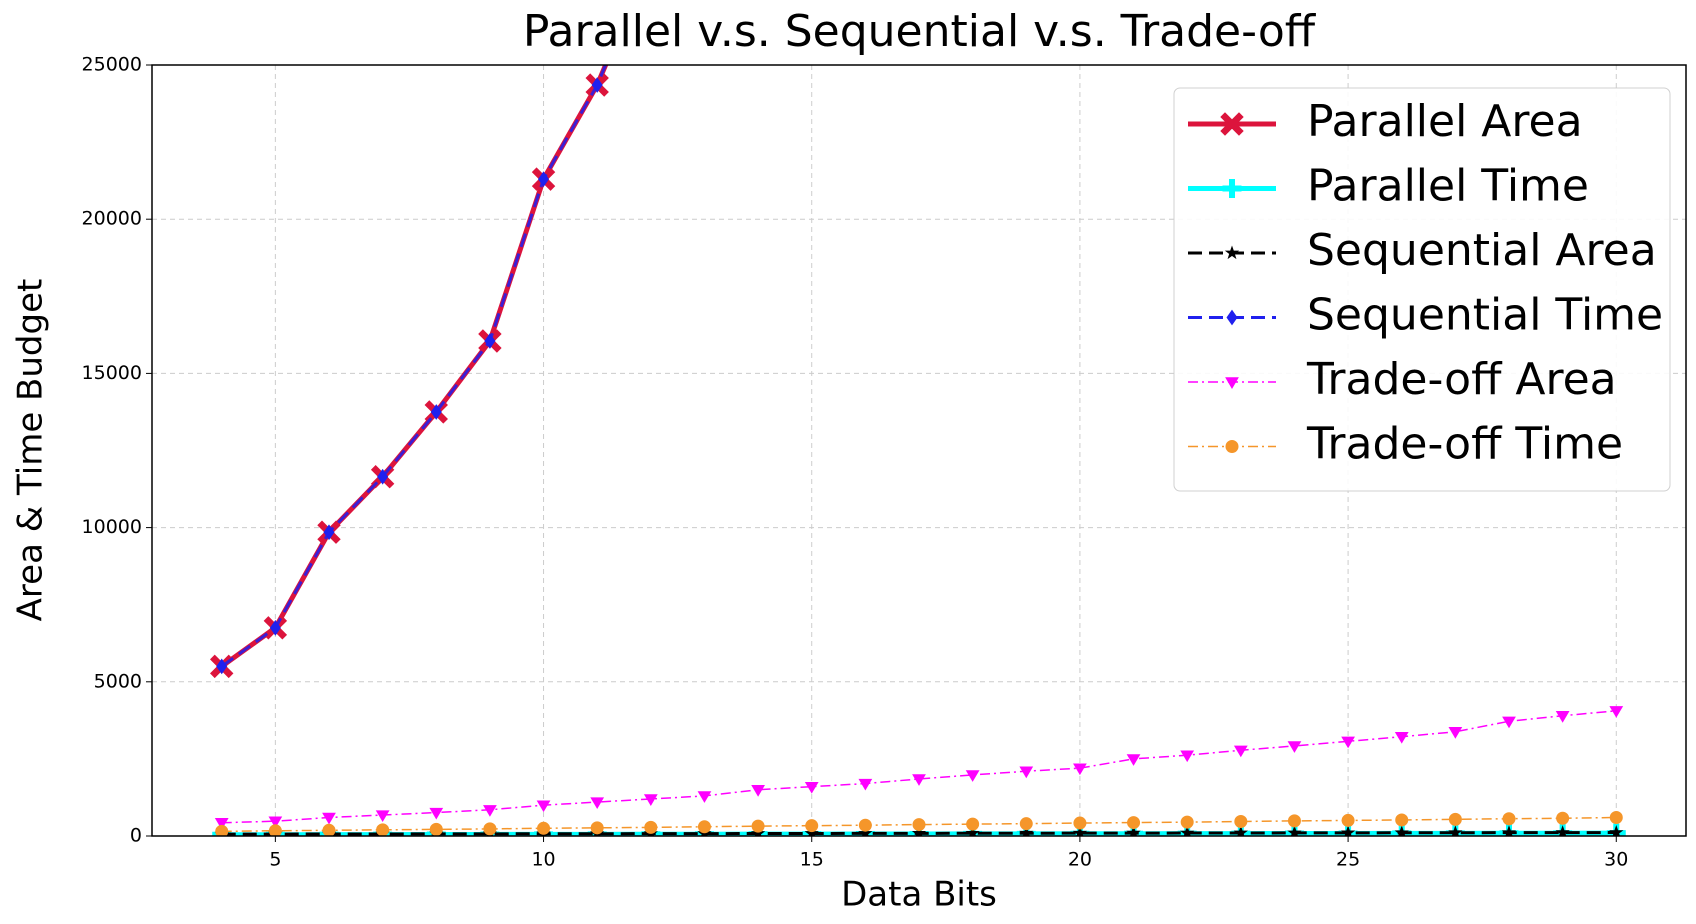 This screenshot has width=1696, height=924. Describe the element at coordinates (1482, 250) in the screenshot. I see `legend-label: Sequential Area` at that location.